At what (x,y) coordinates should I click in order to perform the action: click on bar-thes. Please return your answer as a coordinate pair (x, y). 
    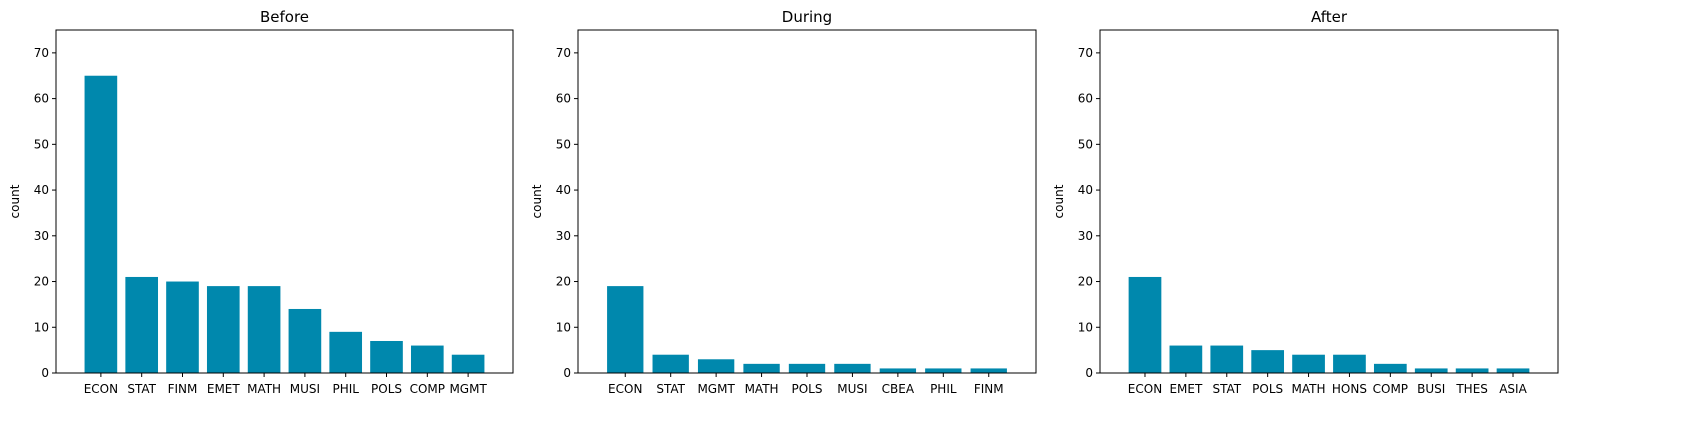
    Looking at the image, I should click on (1472, 370).